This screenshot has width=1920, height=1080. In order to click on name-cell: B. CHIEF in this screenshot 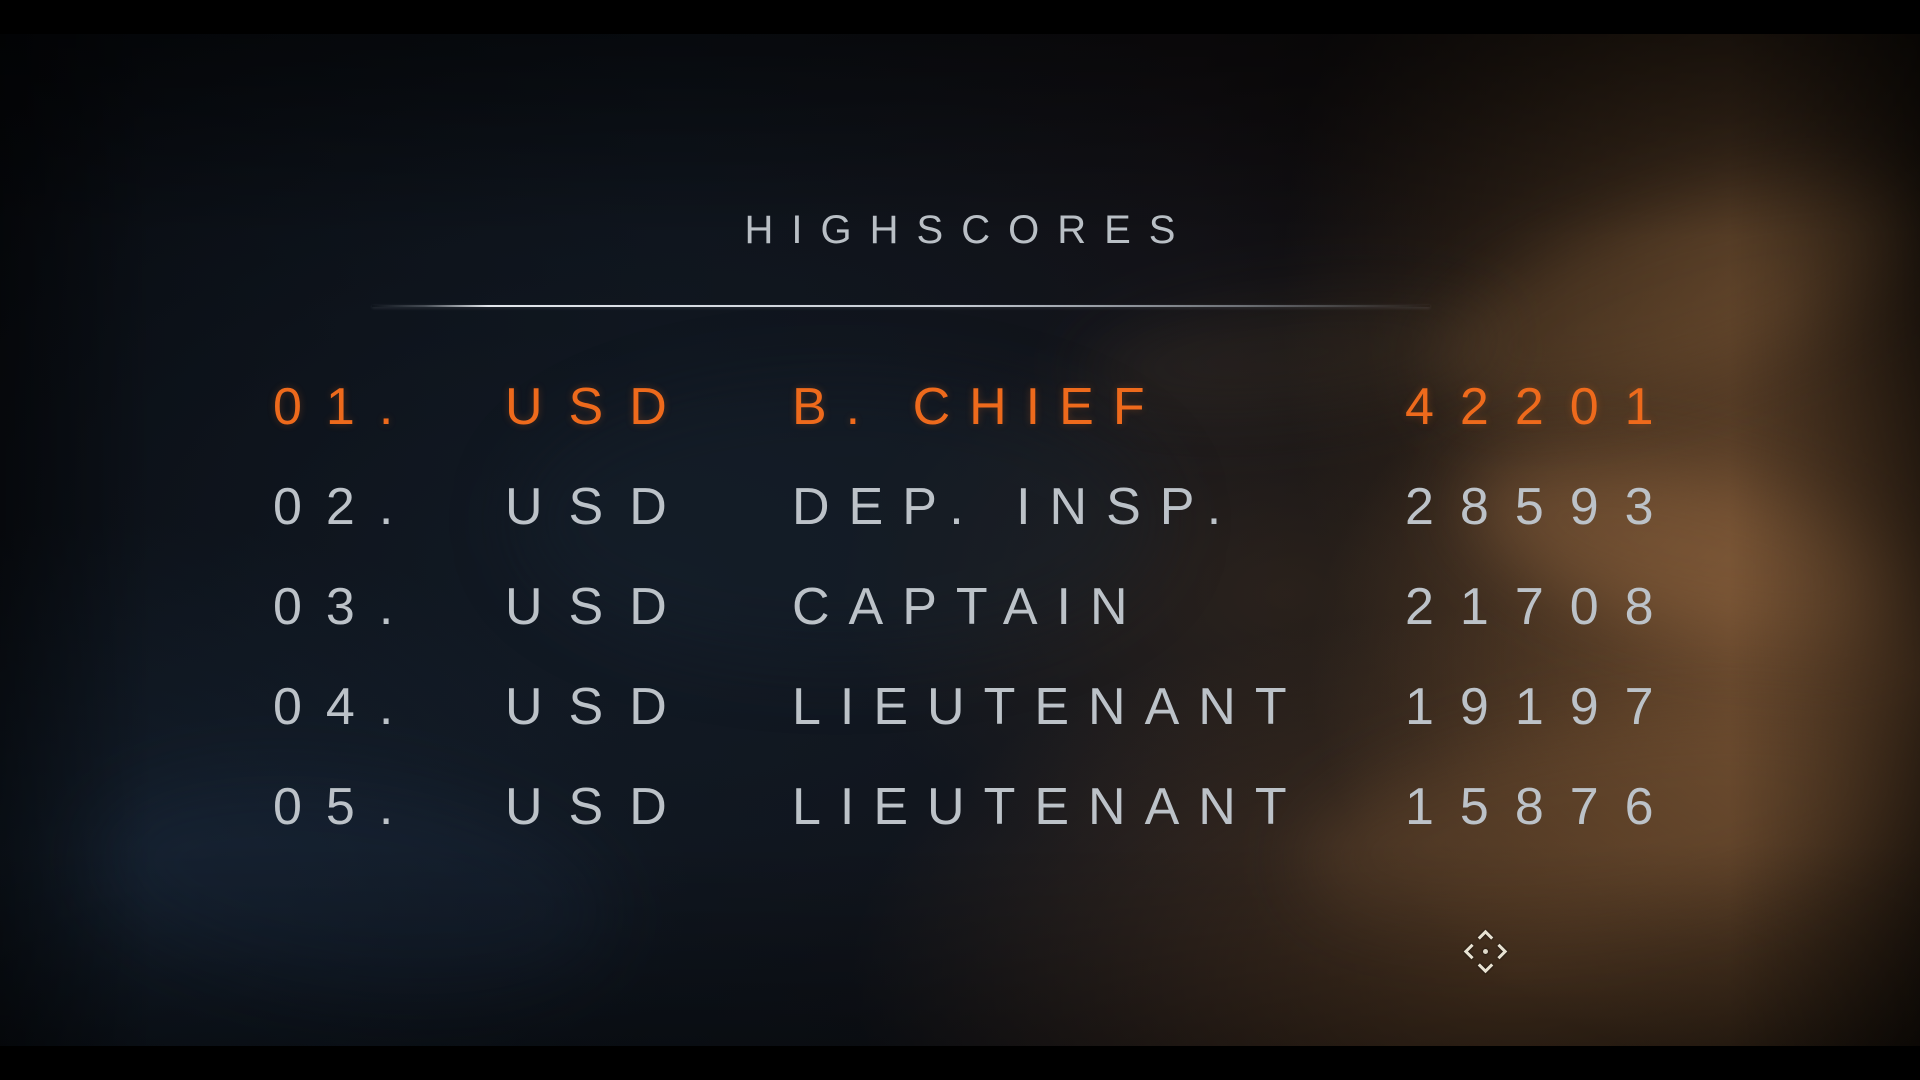, I will do `click(978, 407)`.